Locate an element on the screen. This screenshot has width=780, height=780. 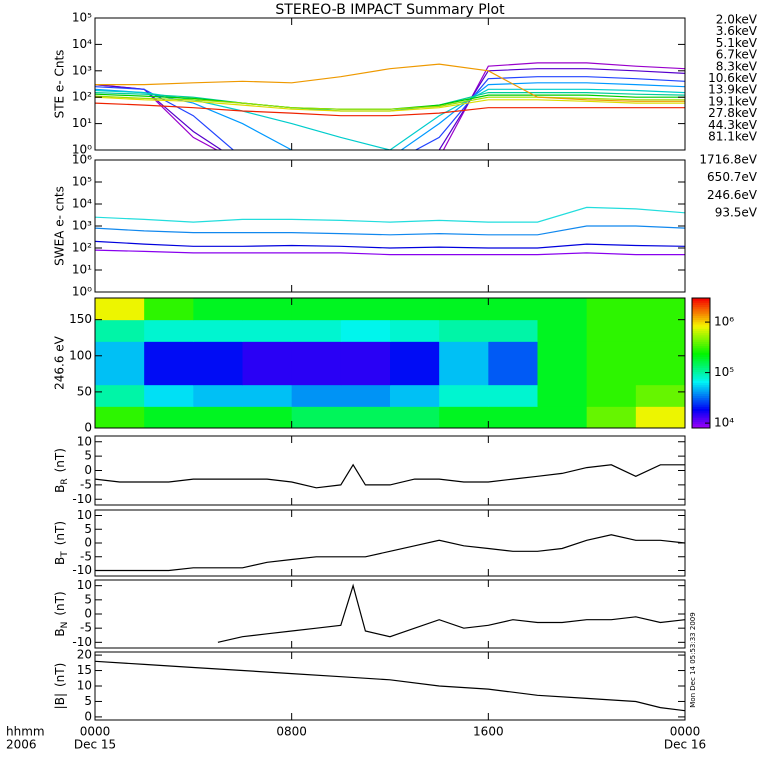
y-axis-label: |B| (nT) is located at coordinates (60, 686).